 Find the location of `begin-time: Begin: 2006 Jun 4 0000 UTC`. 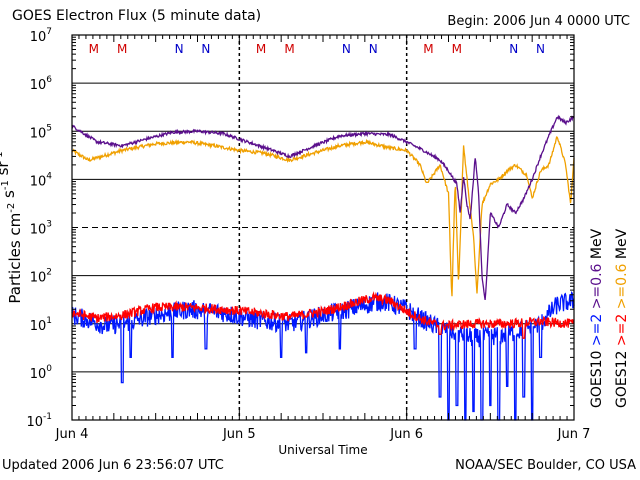

begin-time: Begin: 2006 Jun 4 0000 UTC is located at coordinates (538, 21).